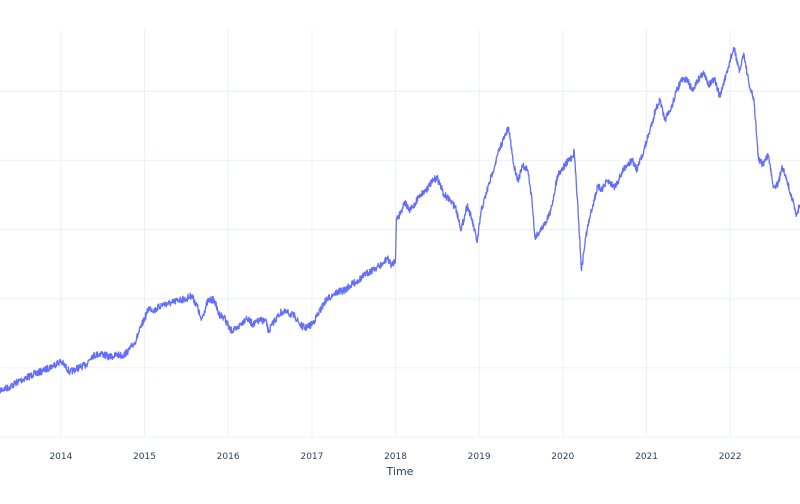 The width and height of the screenshot is (800, 504). What do you see at coordinates (144, 457) in the screenshot?
I see `x-tick-label: 2015` at bounding box center [144, 457].